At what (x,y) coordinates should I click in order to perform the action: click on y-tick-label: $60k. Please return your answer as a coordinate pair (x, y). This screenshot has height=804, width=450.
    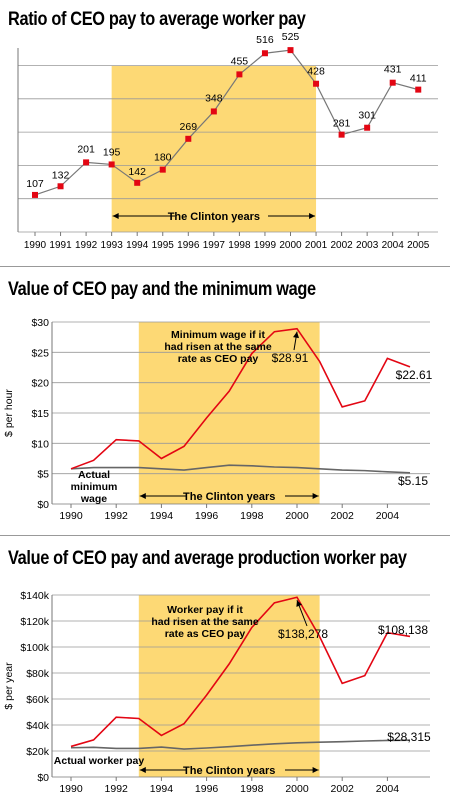
    Looking at the image, I should click on (38, 700).